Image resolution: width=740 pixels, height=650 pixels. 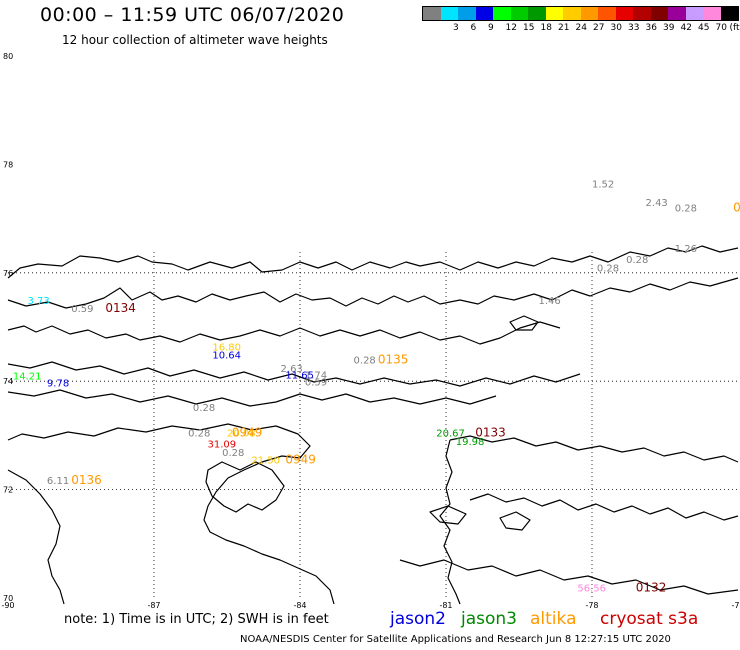 What do you see at coordinates (373, 262) in the screenshot?
I see `coastline-devon-island` at bounding box center [373, 262].